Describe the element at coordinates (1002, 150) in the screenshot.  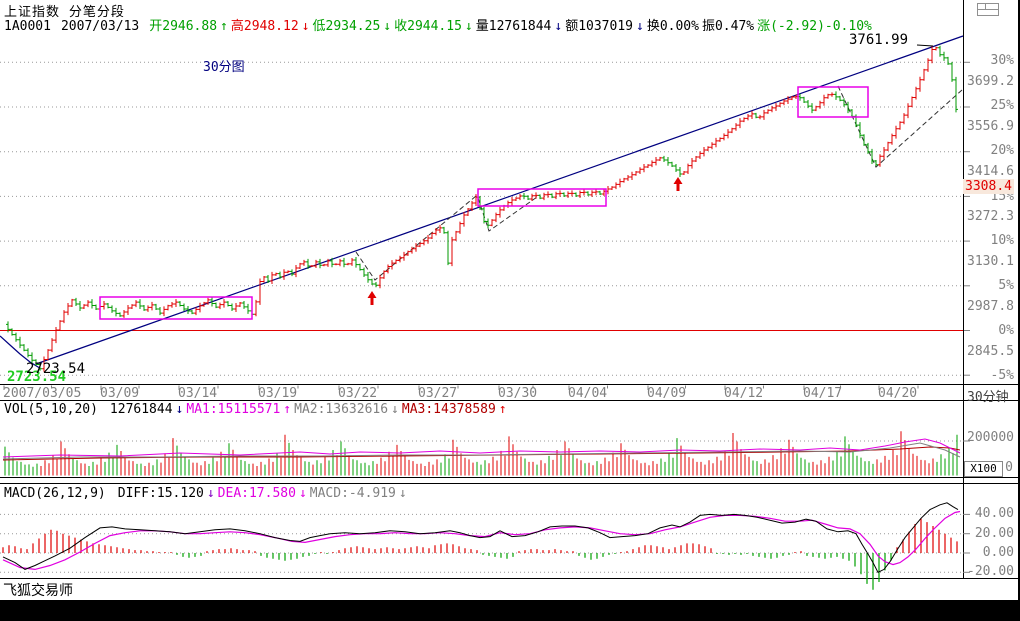
I see `axis-label: 20%` at that location.